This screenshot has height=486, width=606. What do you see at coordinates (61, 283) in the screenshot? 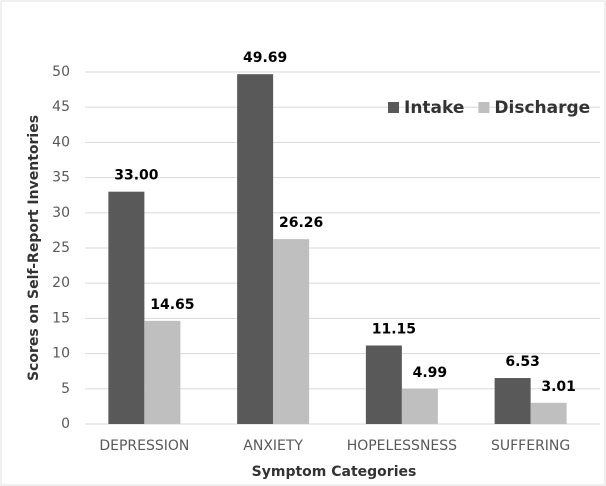
I see `y-tick-label: 20` at bounding box center [61, 283].